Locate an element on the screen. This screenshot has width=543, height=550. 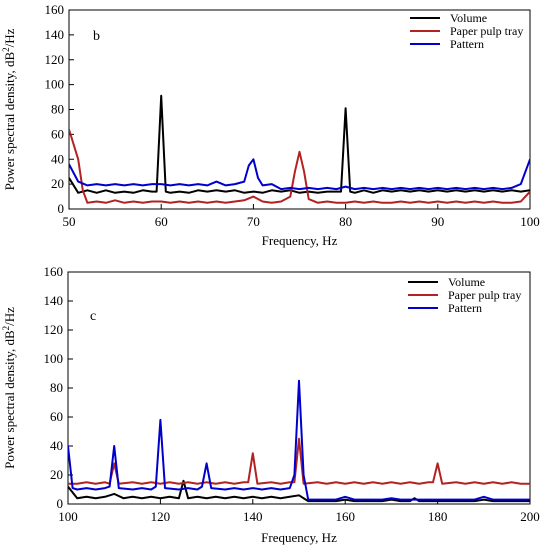
x-tick-label: 50 is located at coordinates (69, 221).